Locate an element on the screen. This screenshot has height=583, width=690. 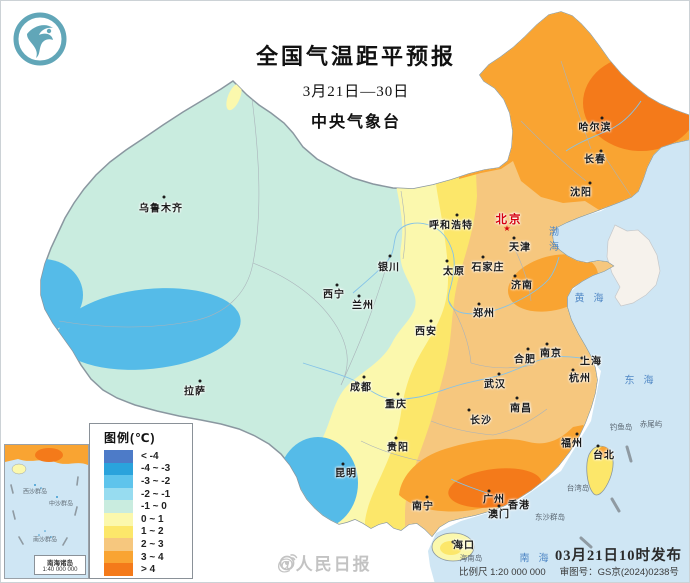
meteorological-agency-logo is located at coordinates (40, 39).